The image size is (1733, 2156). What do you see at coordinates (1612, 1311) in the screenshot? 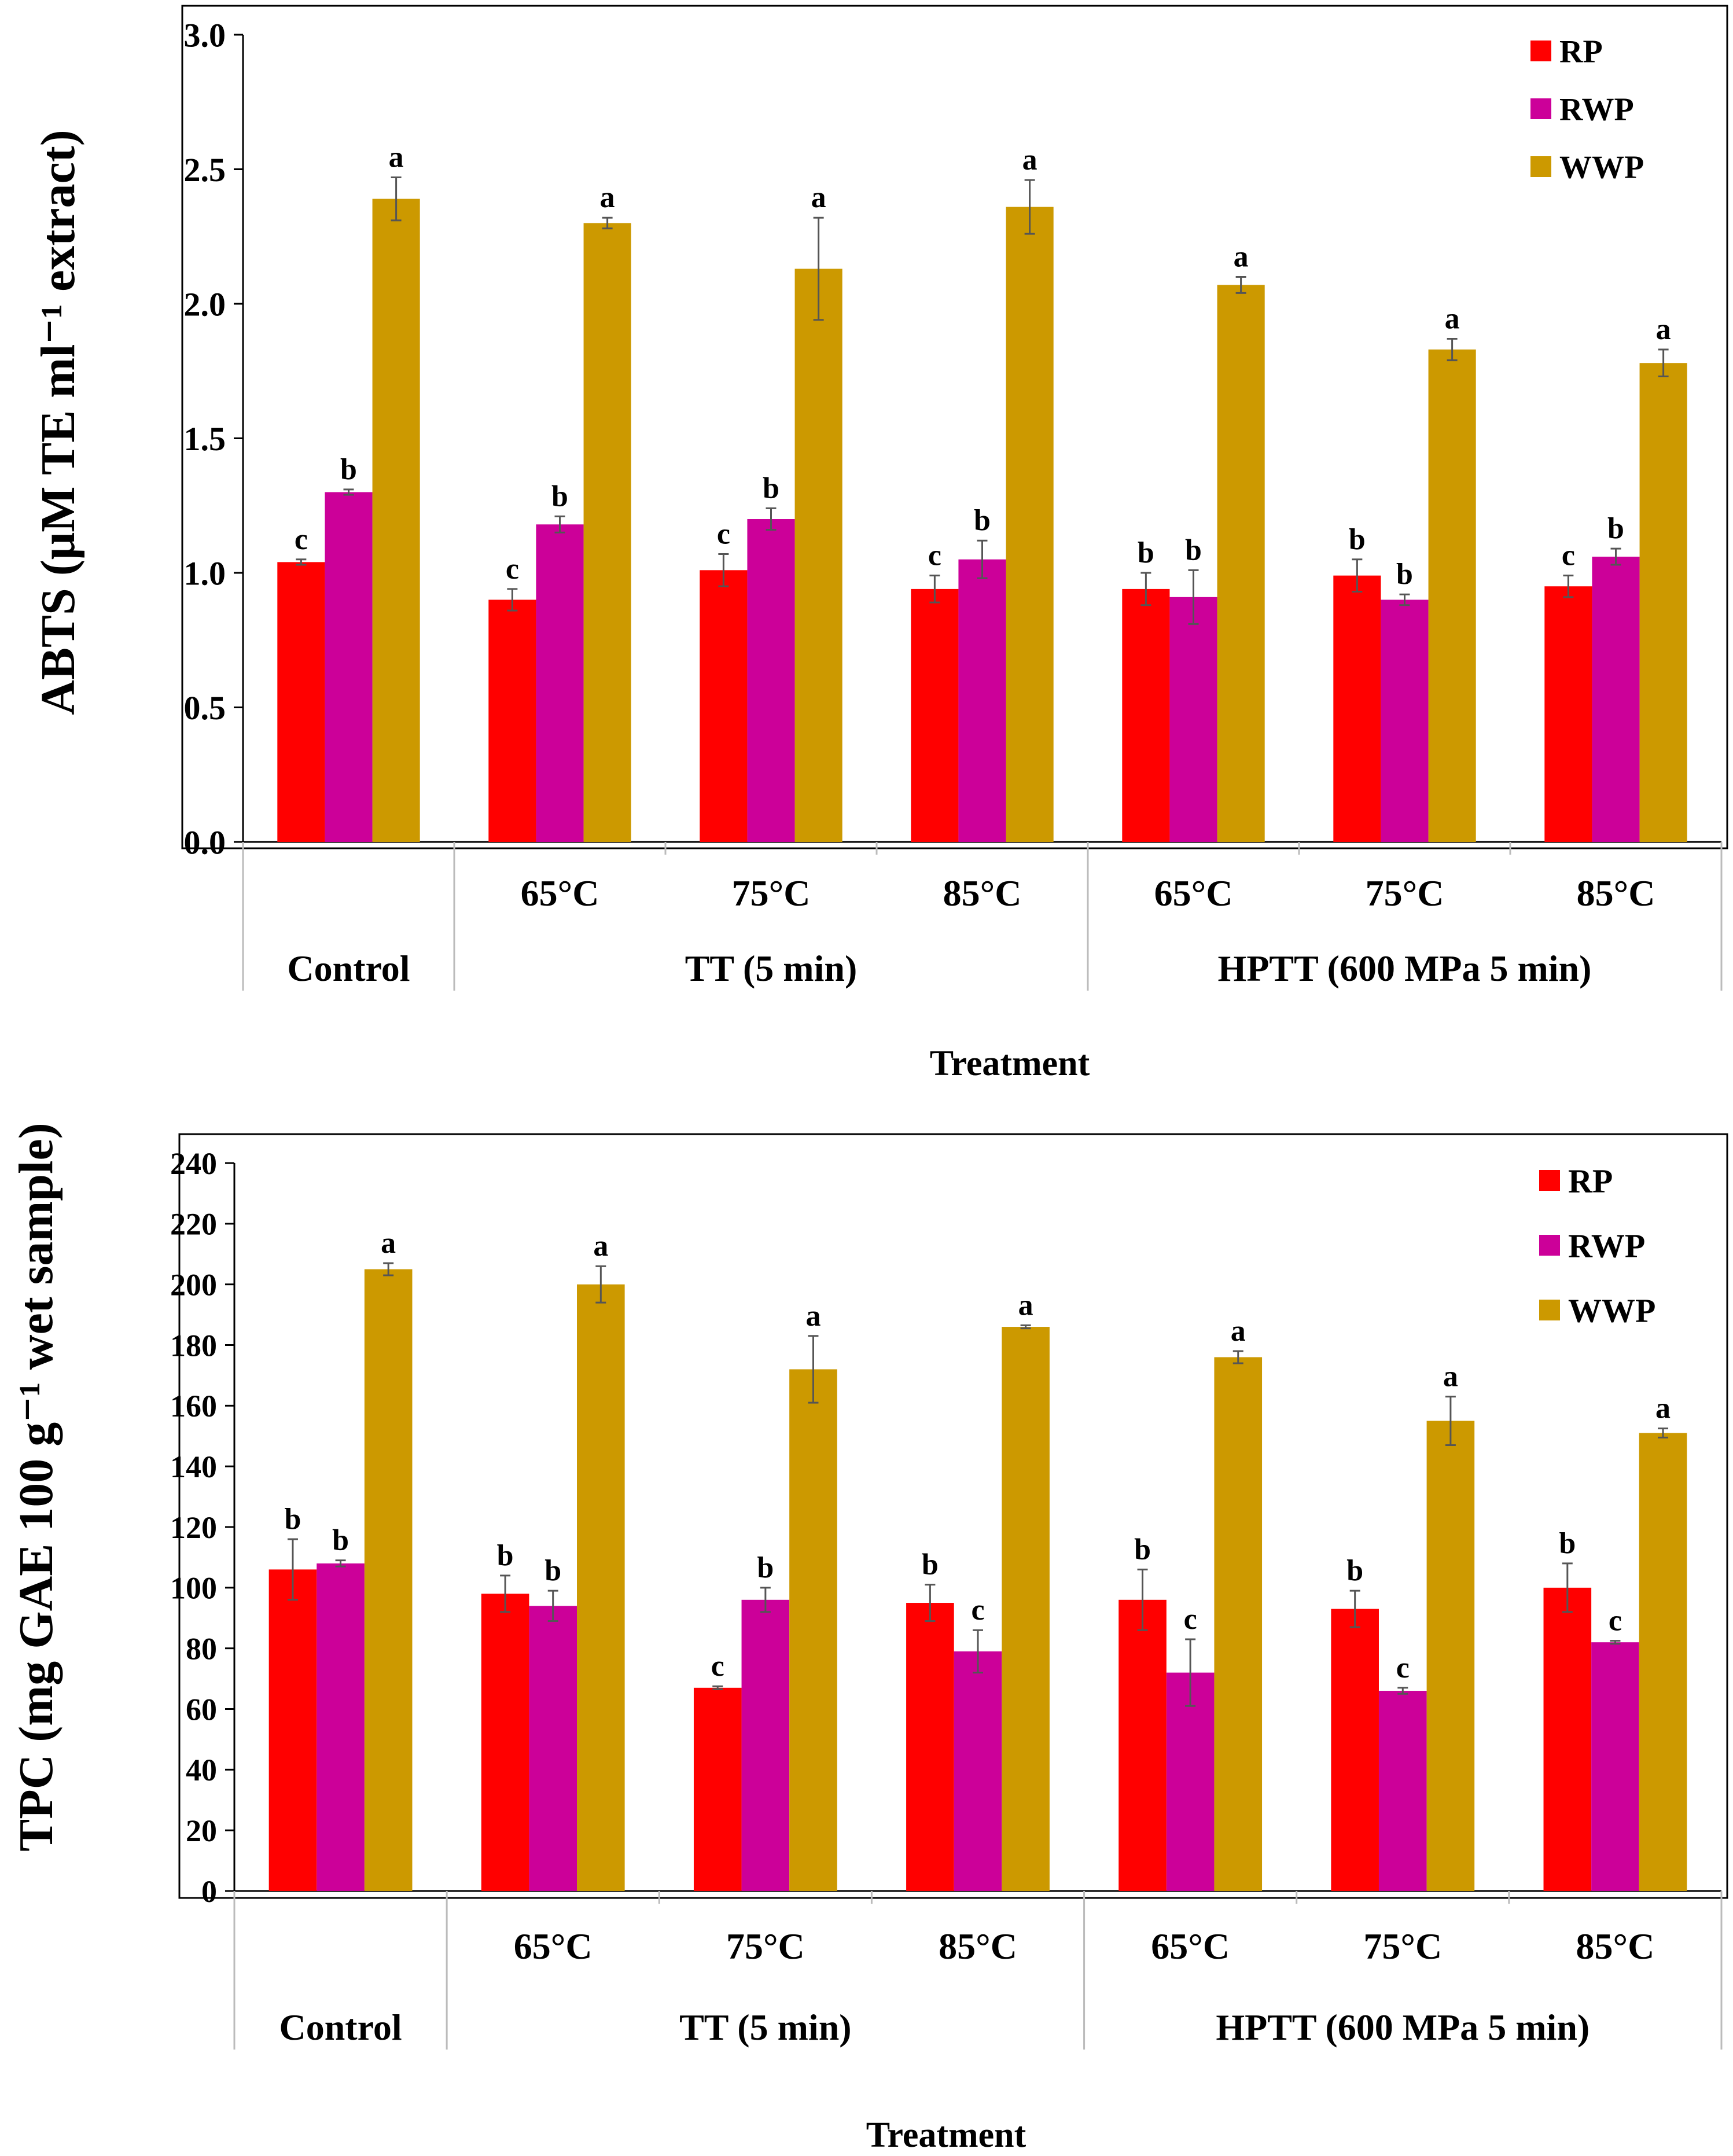
I see `tpc-legend-label: WWP` at bounding box center [1612, 1311].